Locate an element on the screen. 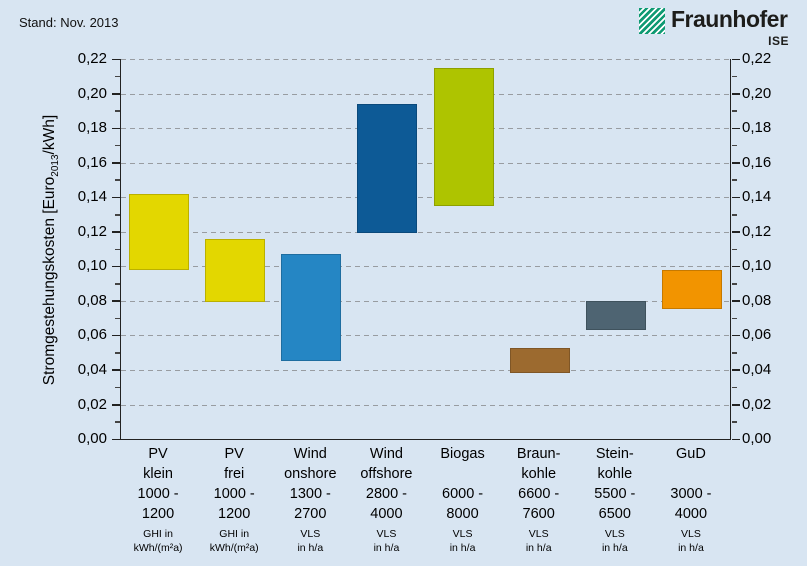 The width and height of the screenshot is (807, 566). x-label-line: 1000 - is located at coordinates (234, 494).